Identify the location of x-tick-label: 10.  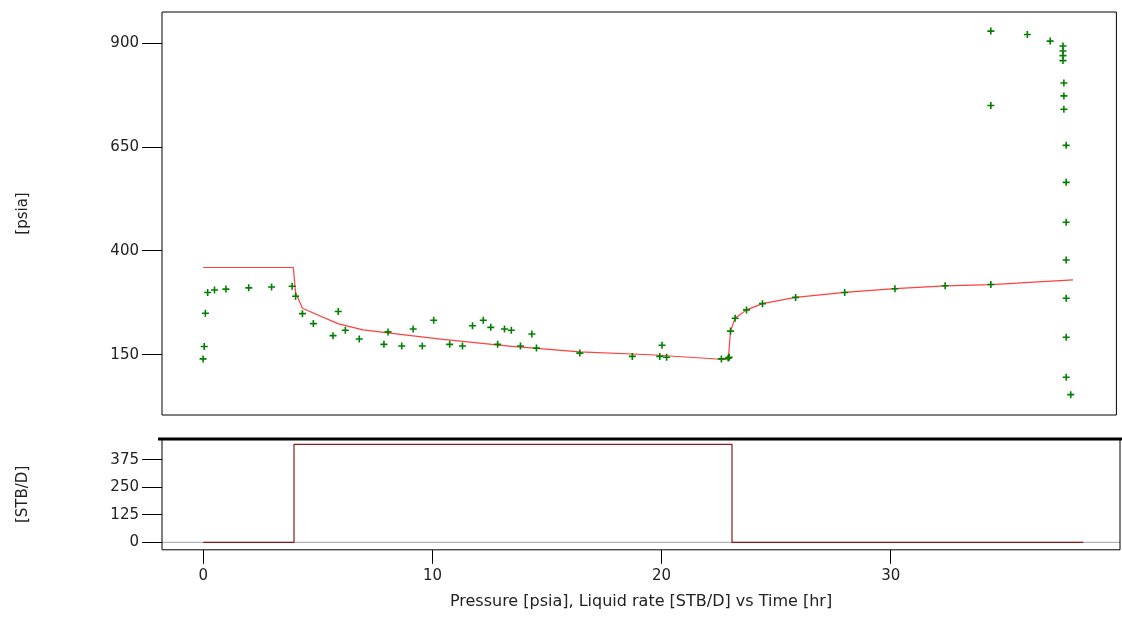
(432, 574).